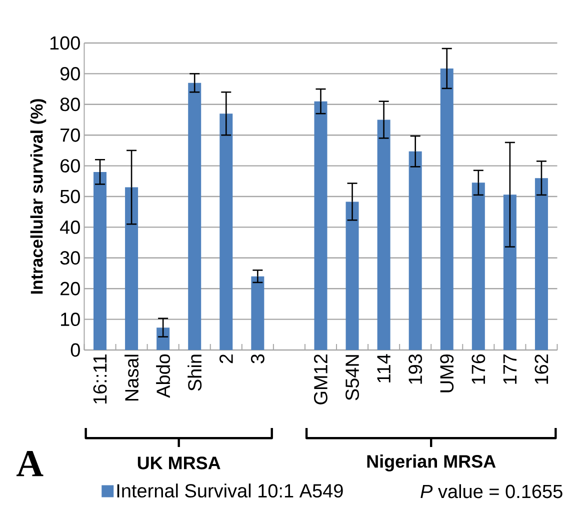 The height and width of the screenshot is (517, 585). What do you see at coordinates (70, 289) in the screenshot?
I see `y-tick-label: 20` at bounding box center [70, 289].